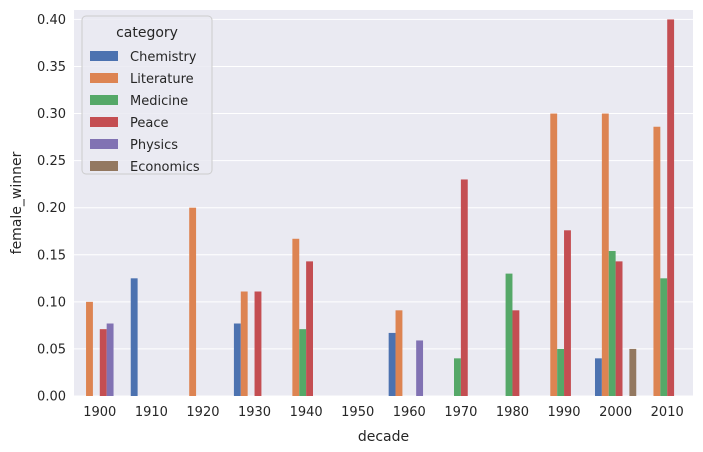  I want to click on x-tick-label: 2000, so click(615, 412).